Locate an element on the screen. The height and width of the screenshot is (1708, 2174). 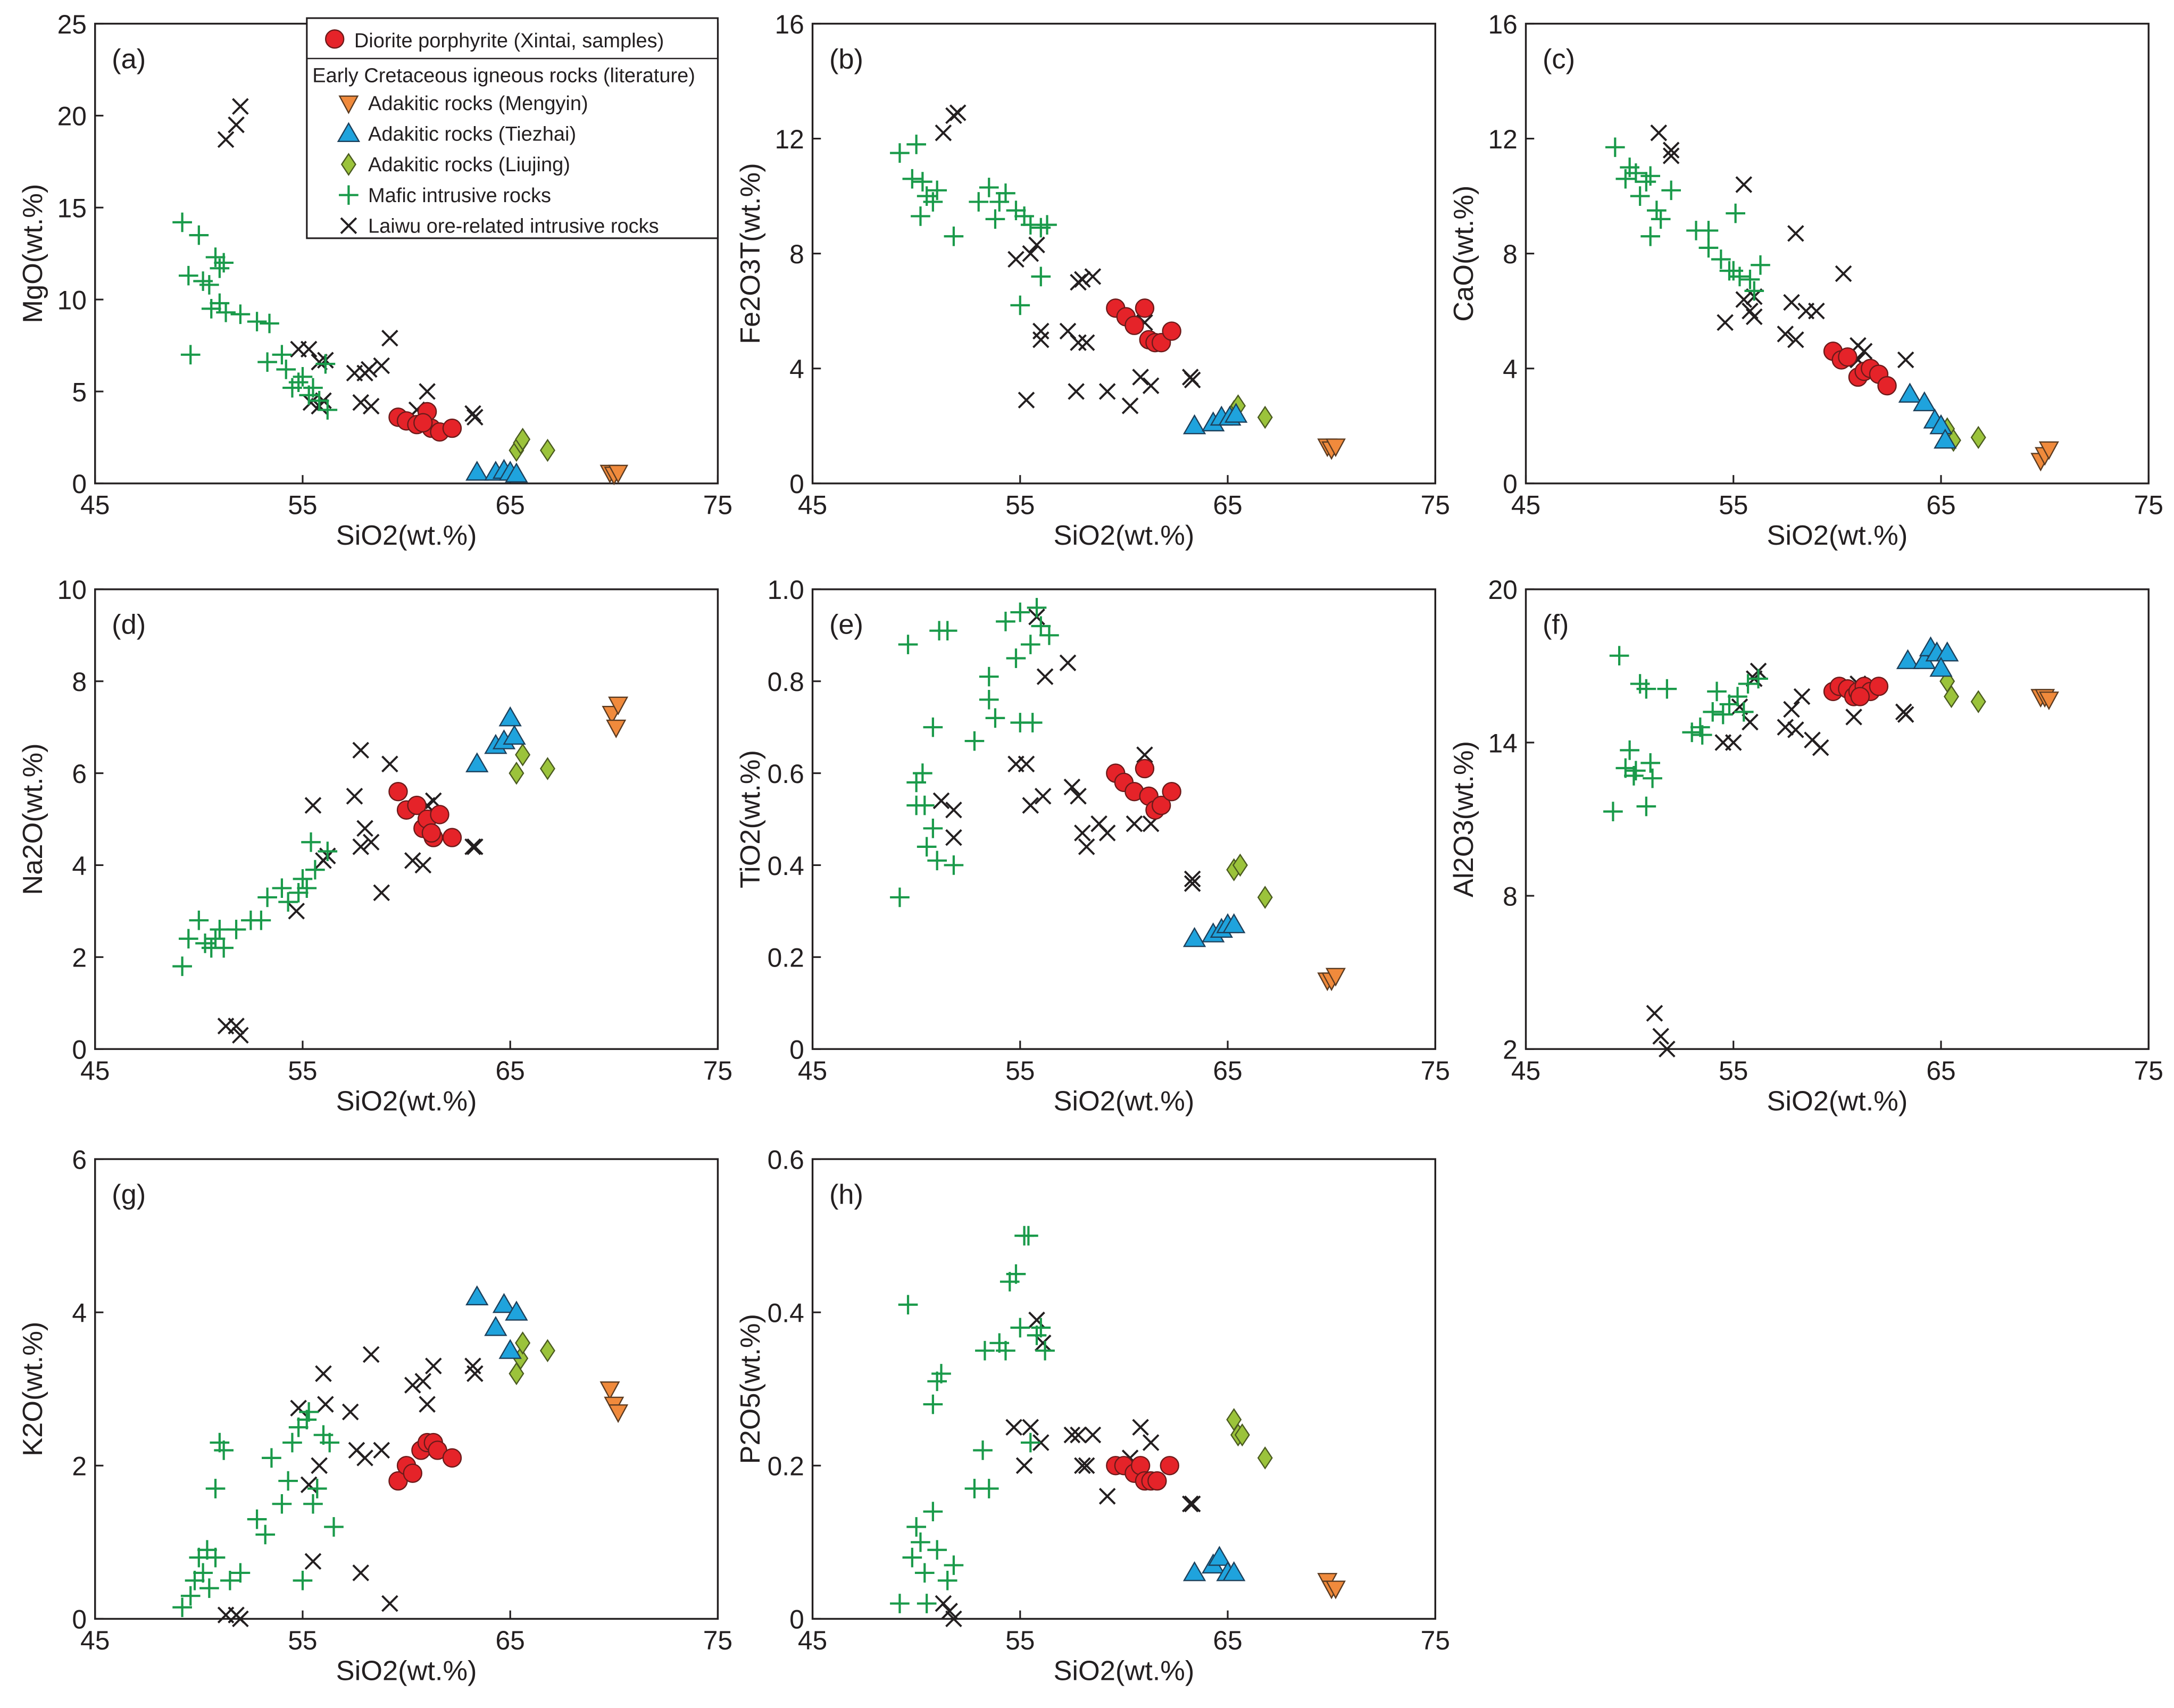
y-axis-label: CaO(wt.%) is located at coordinates (1464, 254).